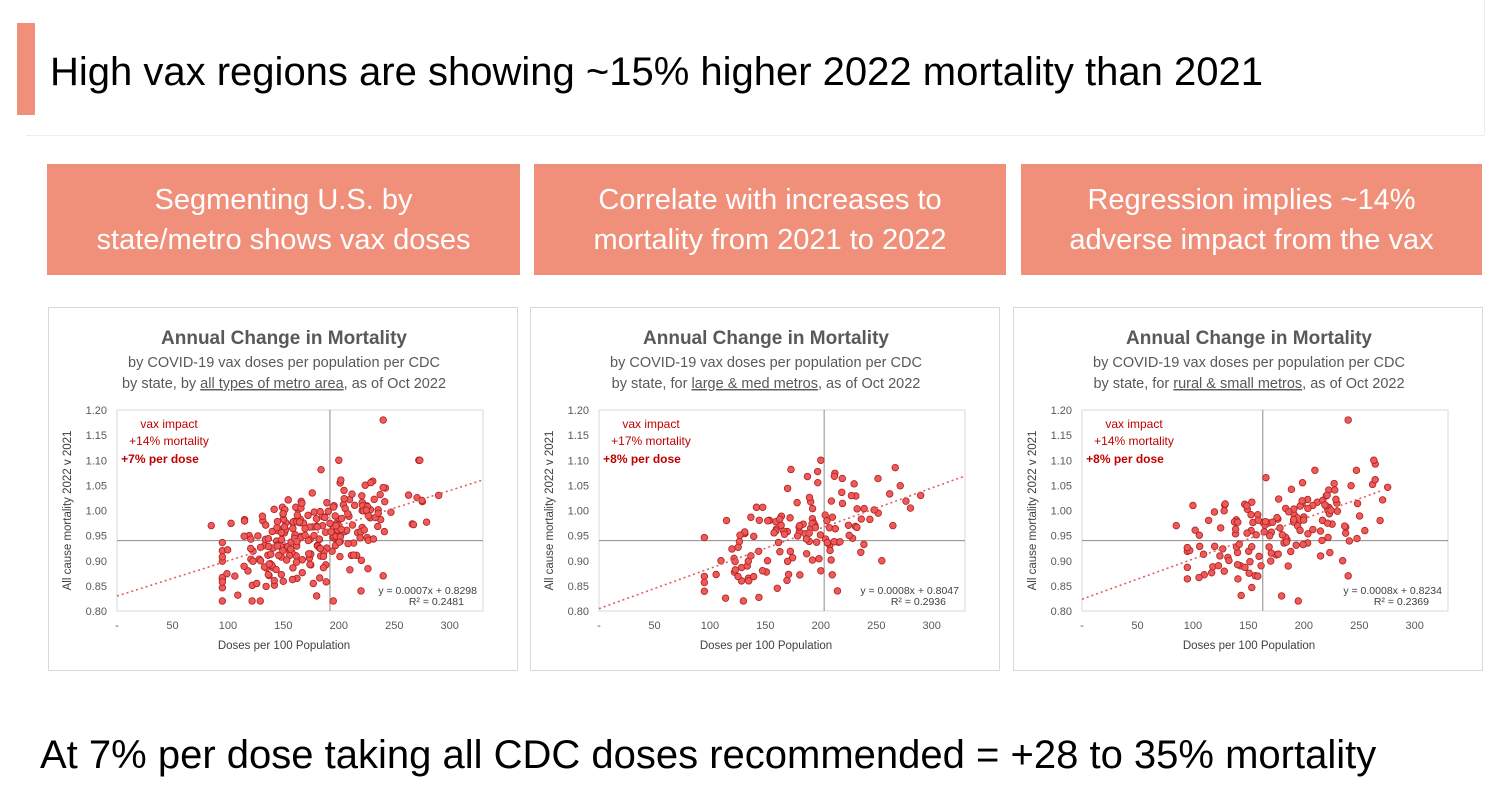 The height and width of the screenshot is (797, 1495). I want to click on r-squared: R² = 0.2936, so click(918, 602).